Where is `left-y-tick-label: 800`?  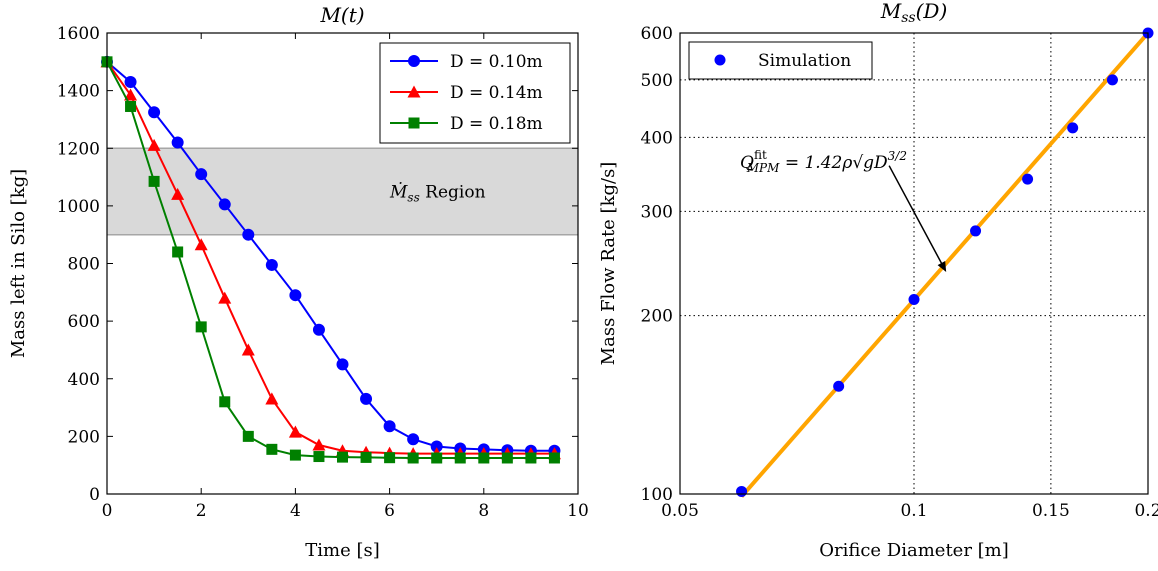 left-y-tick-label: 800 is located at coordinates (84, 265).